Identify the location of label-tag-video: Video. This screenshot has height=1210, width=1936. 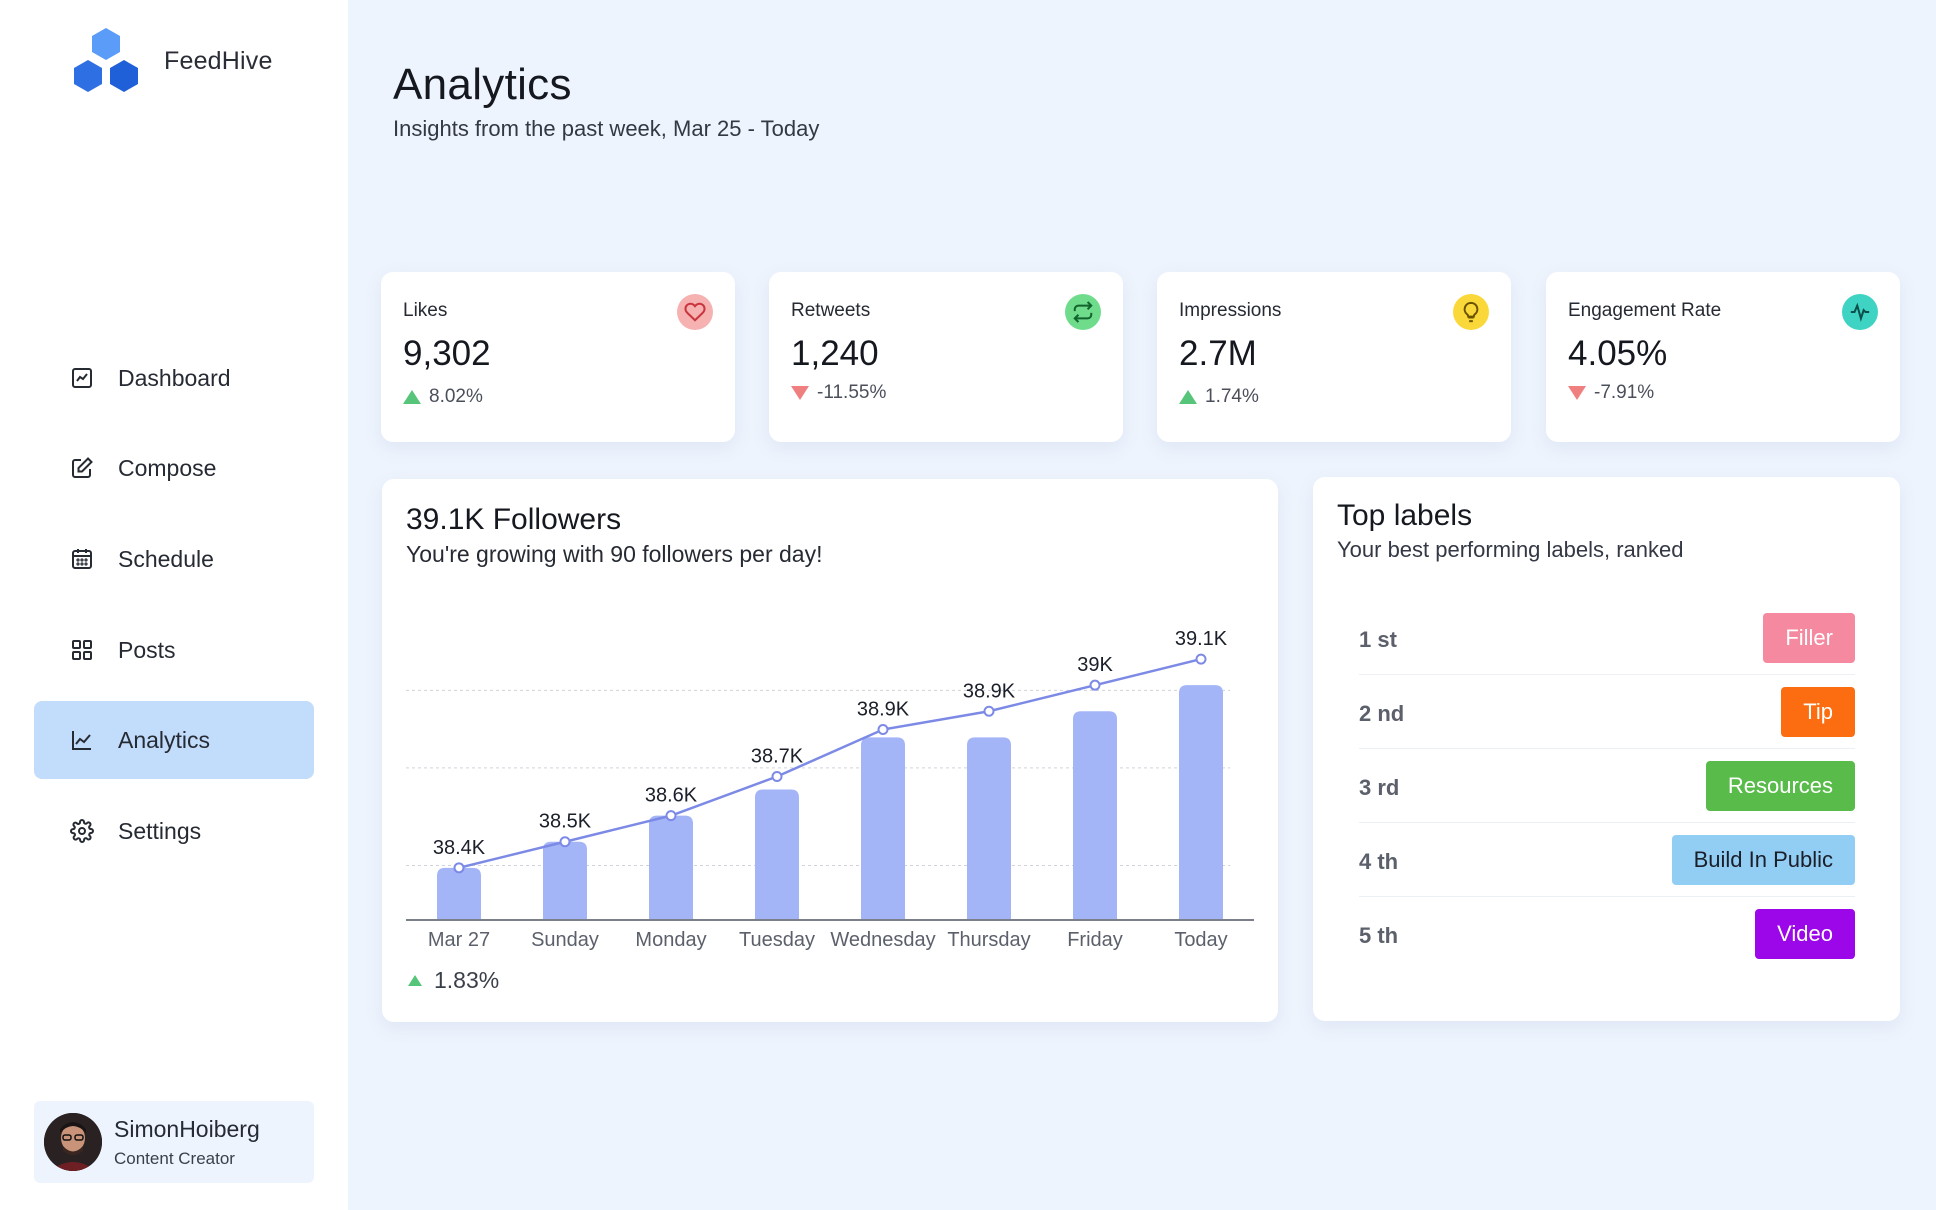
(1805, 934).